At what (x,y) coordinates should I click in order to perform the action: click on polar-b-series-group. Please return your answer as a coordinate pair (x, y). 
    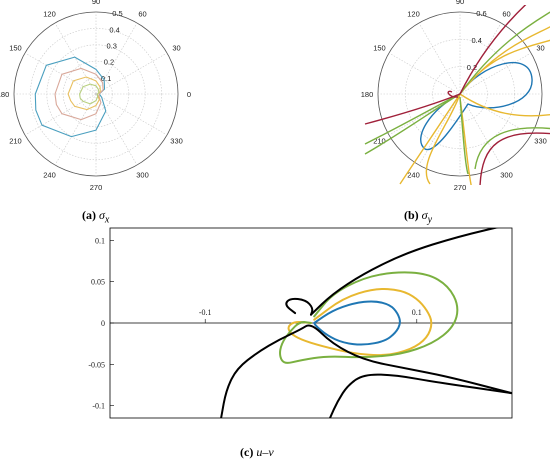
    Looking at the image, I should click on (457, 95).